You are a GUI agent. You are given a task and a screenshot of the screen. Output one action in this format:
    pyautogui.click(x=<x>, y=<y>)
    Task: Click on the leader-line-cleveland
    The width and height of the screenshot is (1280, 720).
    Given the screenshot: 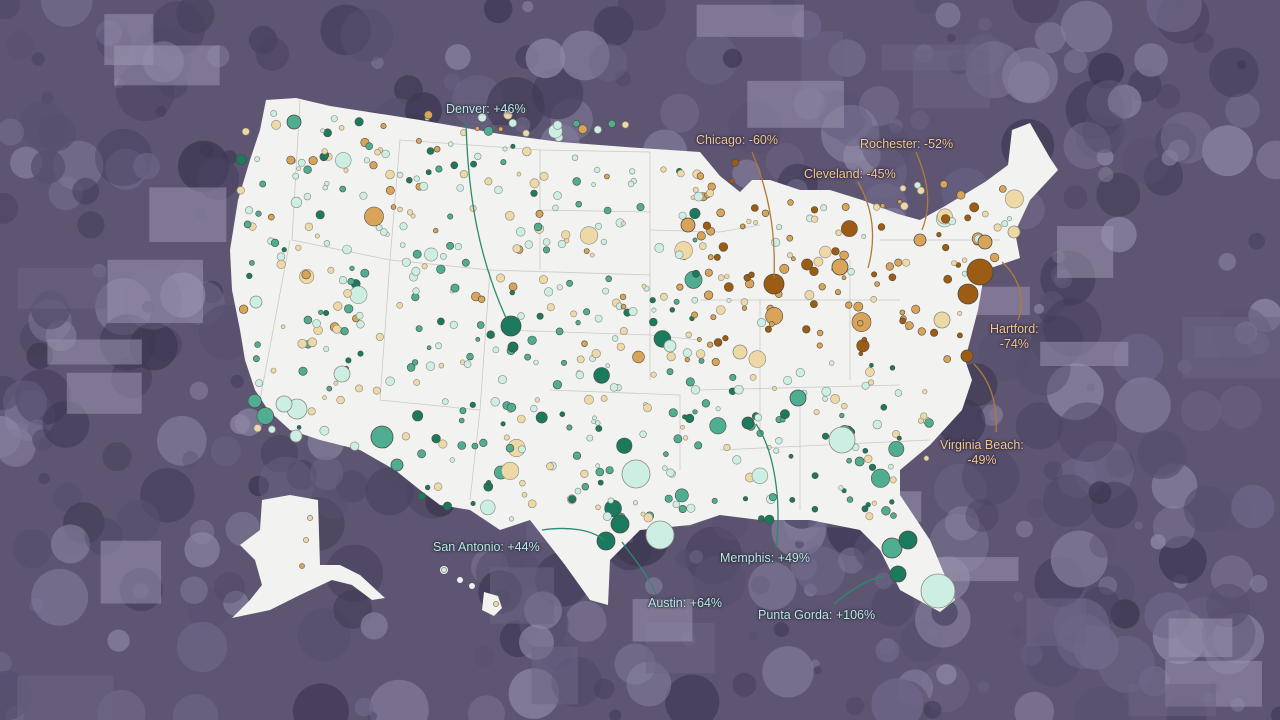 What is the action you would take?
    pyautogui.click(x=865, y=225)
    